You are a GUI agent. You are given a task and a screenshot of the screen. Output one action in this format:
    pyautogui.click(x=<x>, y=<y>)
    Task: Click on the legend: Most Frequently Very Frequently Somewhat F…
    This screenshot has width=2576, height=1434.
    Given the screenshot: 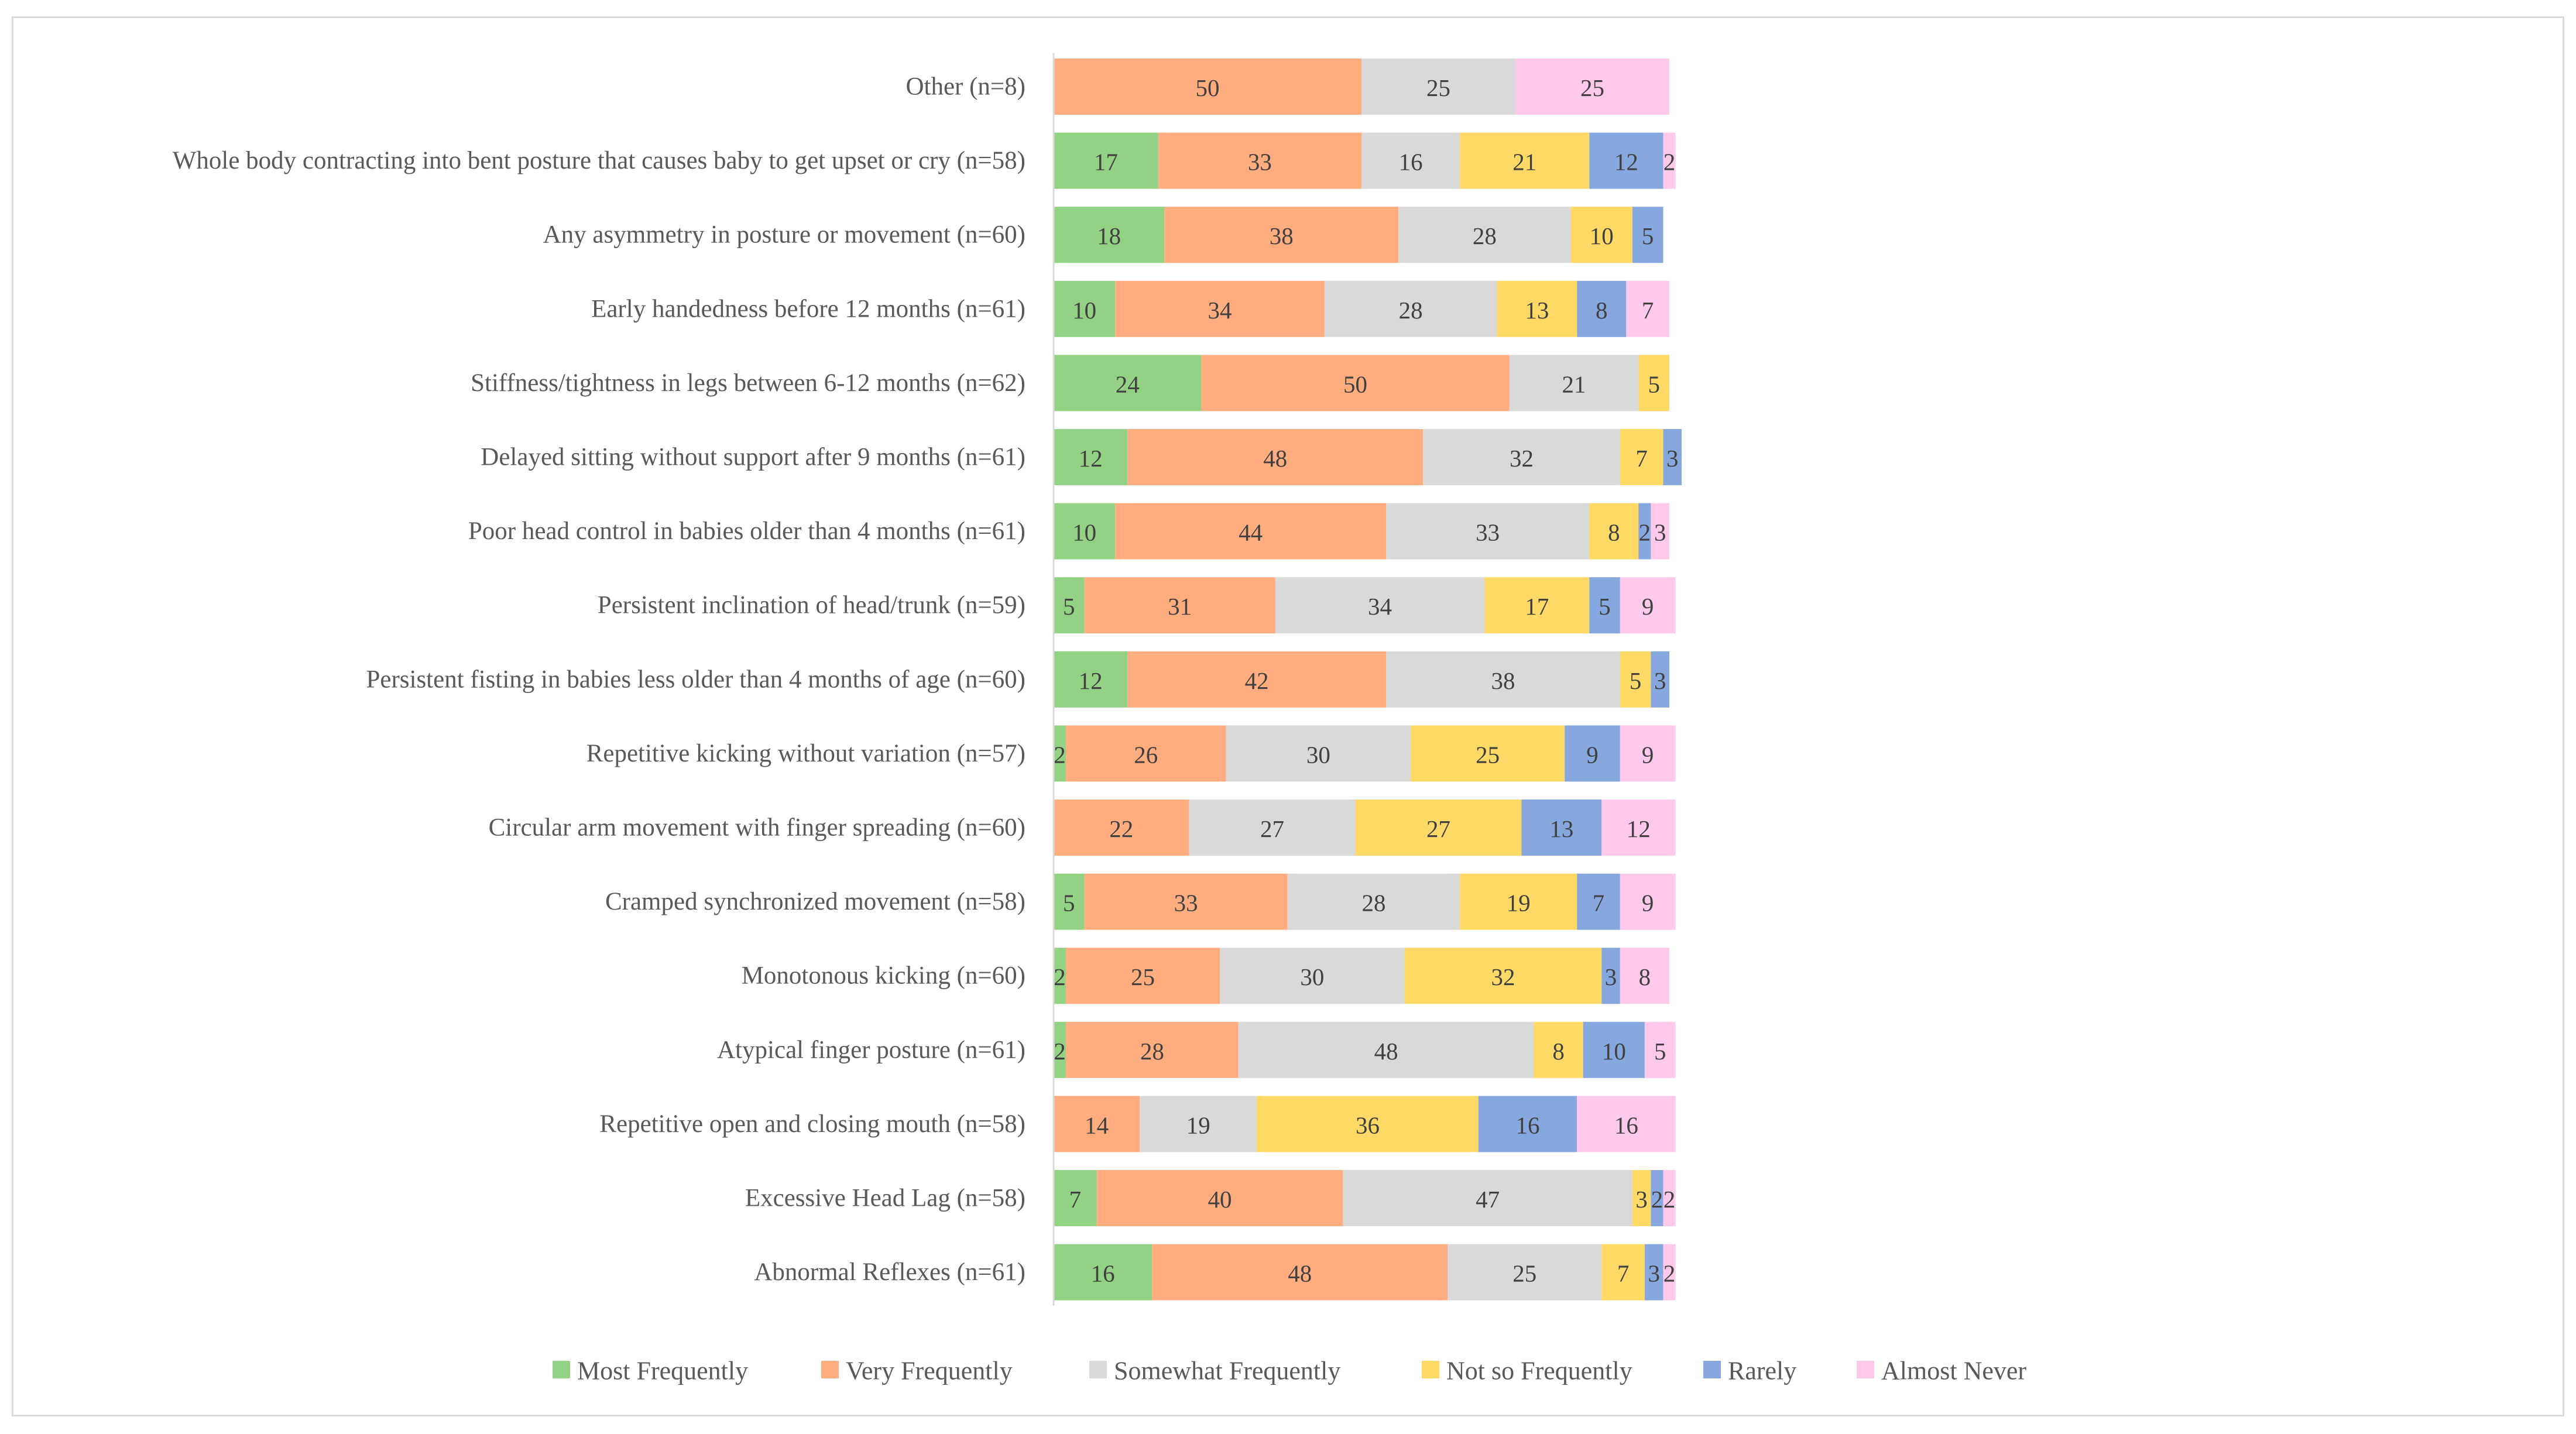 What is the action you would take?
    pyautogui.click(x=1289, y=1371)
    